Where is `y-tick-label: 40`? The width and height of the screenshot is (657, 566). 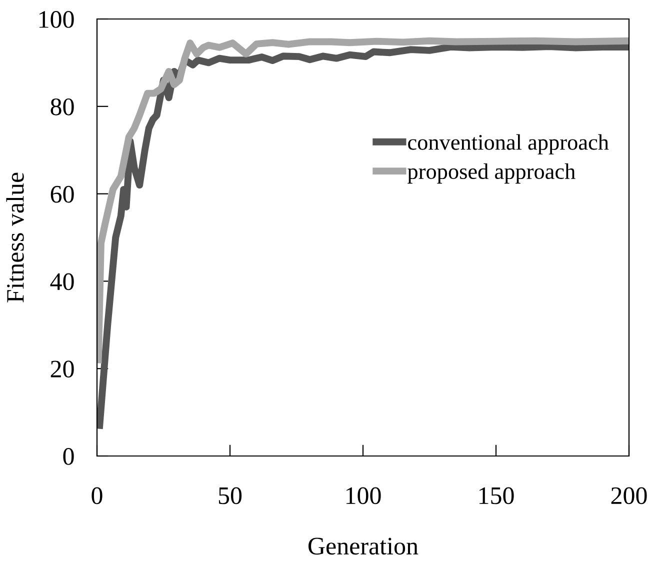
y-tick-label: 40 is located at coordinates (62, 281).